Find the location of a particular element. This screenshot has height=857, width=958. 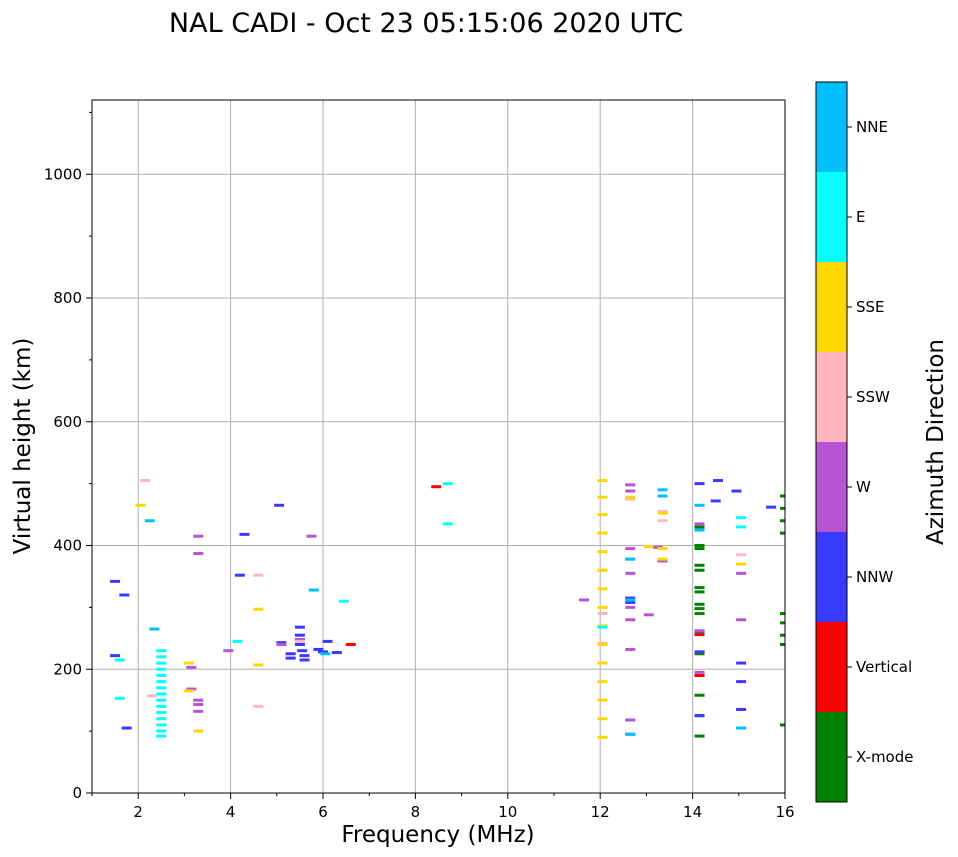

colorbar-swatch-w is located at coordinates (831, 487).